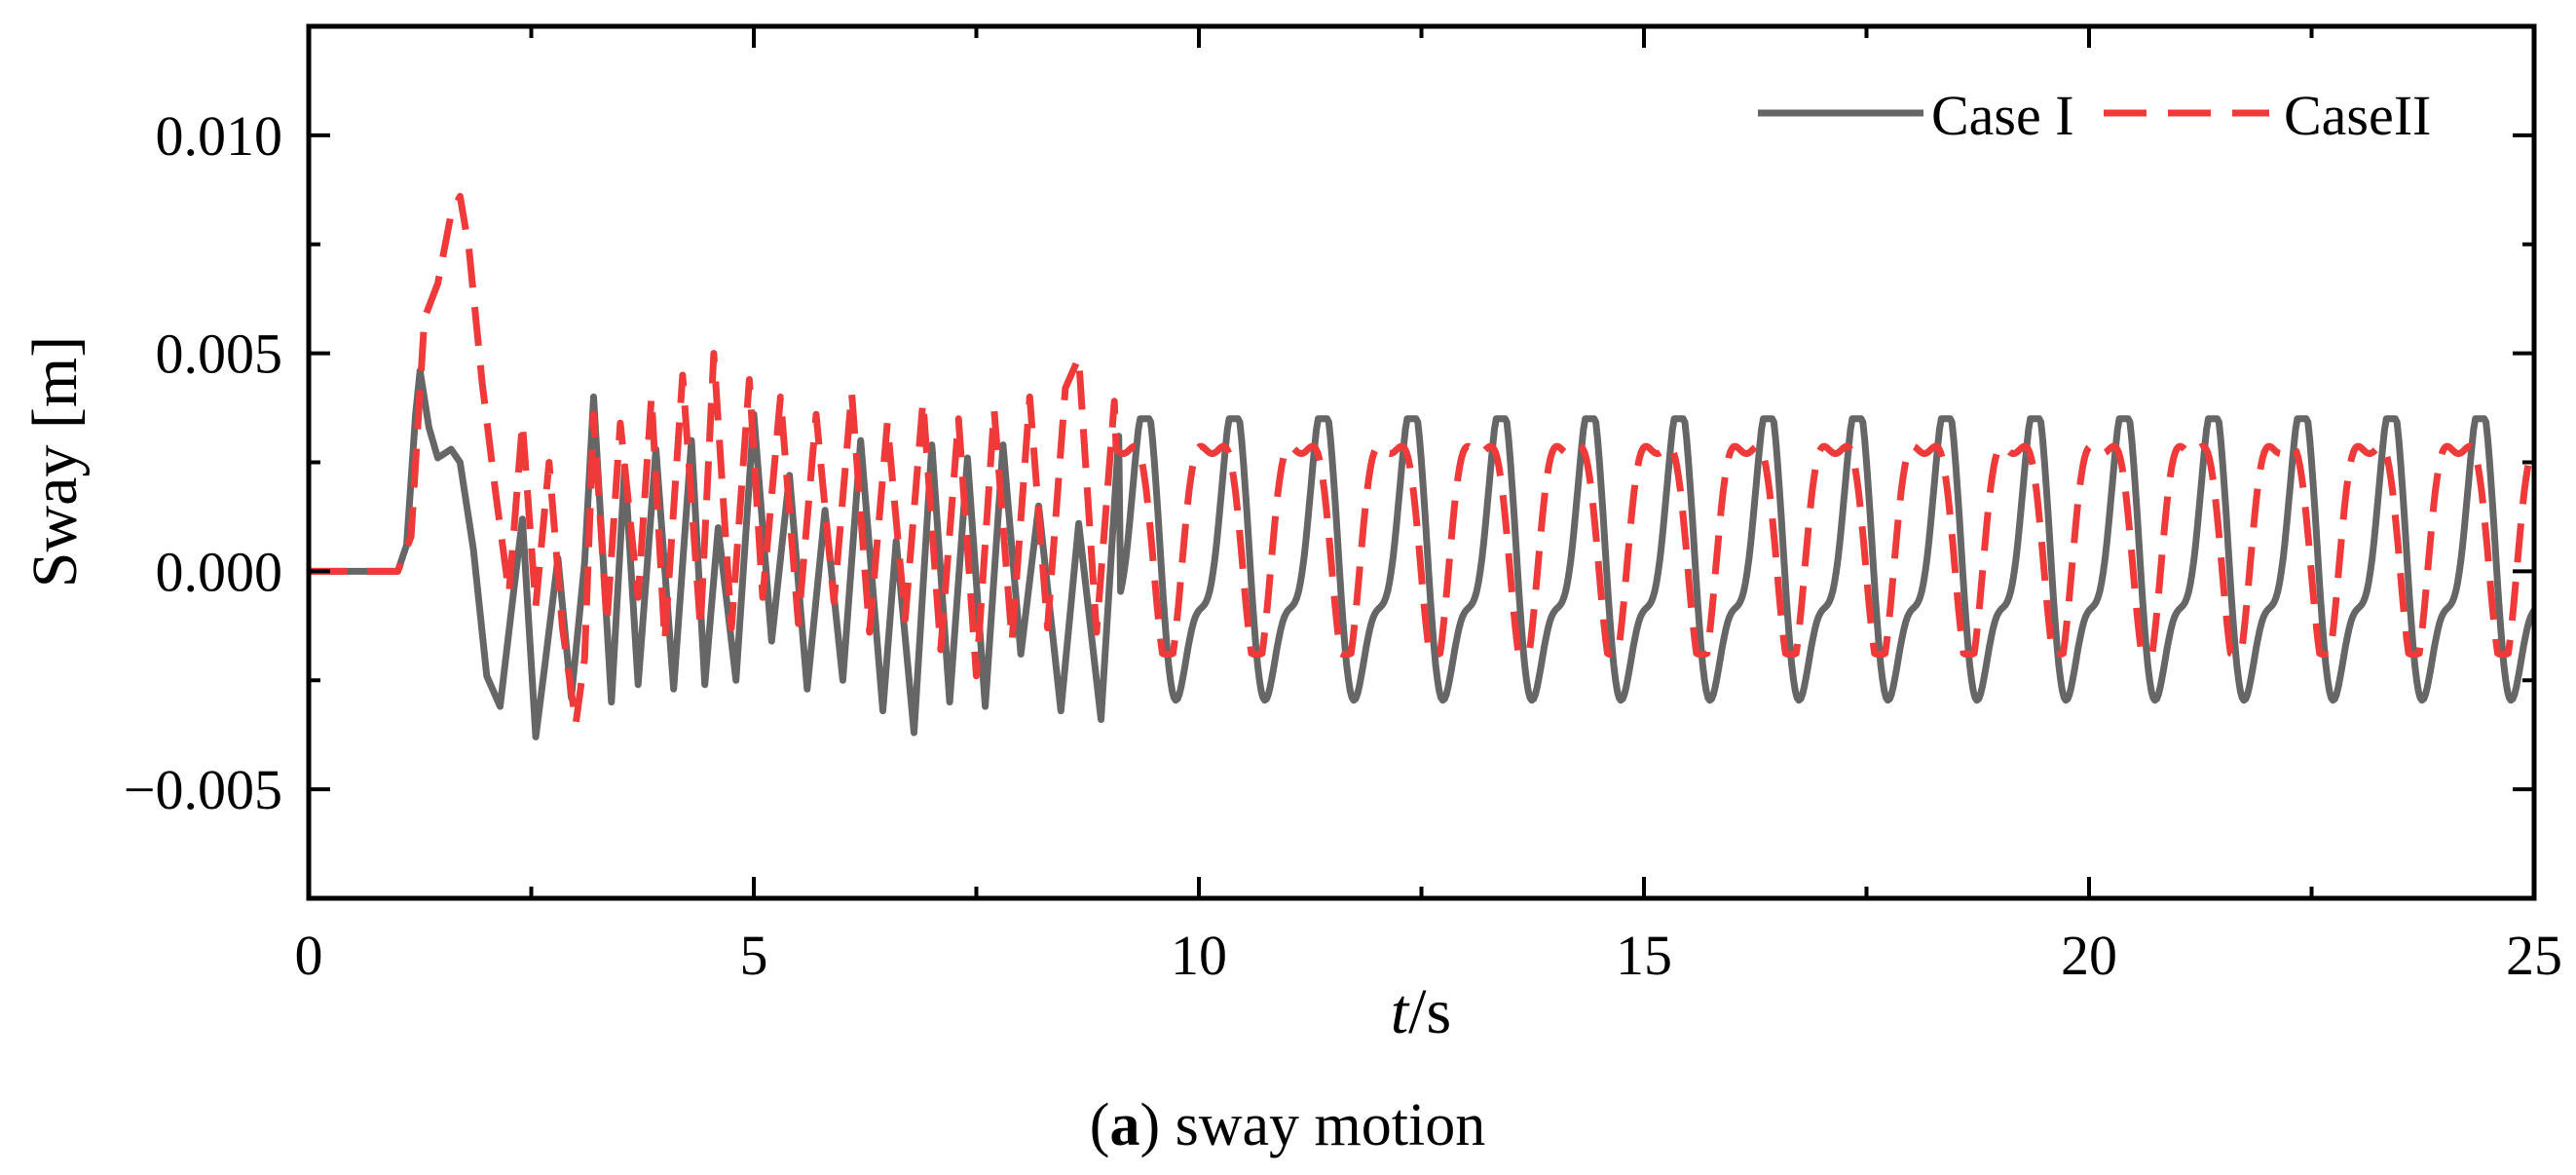  I want to click on y-tick-label: 0.010, so click(219, 136).